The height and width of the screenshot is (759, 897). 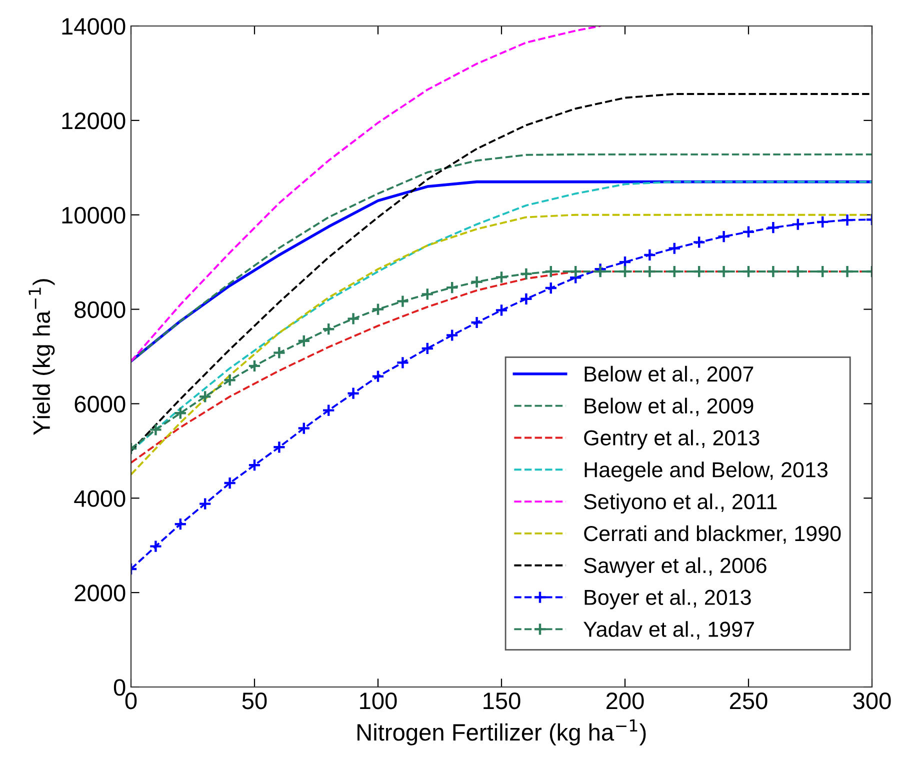 What do you see at coordinates (100, 593) in the screenshot?
I see `y-tick-label: 2000` at bounding box center [100, 593].